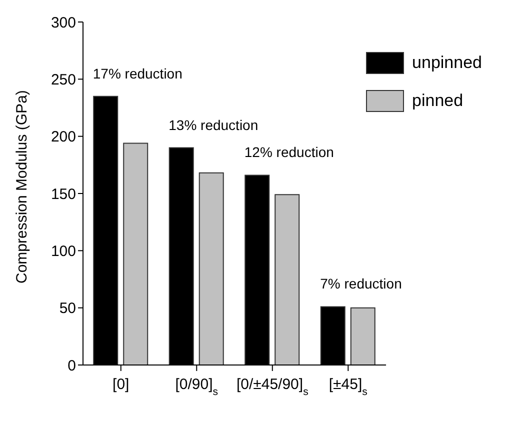 The height and width of the screenshot is (423, 520). I want to click on legend-label: unpinned, so click(447, 63).